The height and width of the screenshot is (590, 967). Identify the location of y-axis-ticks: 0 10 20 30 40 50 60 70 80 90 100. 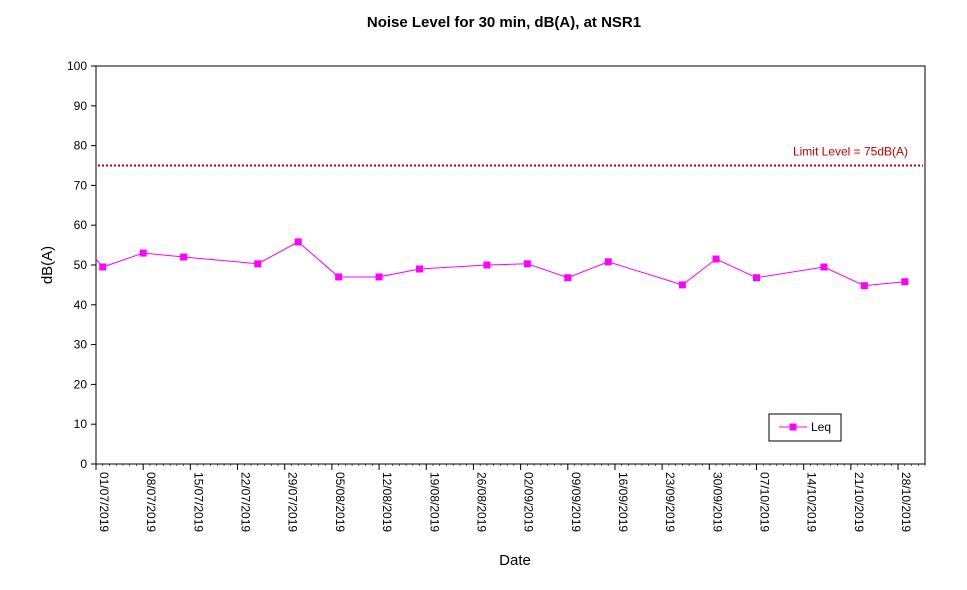
(81, 265).